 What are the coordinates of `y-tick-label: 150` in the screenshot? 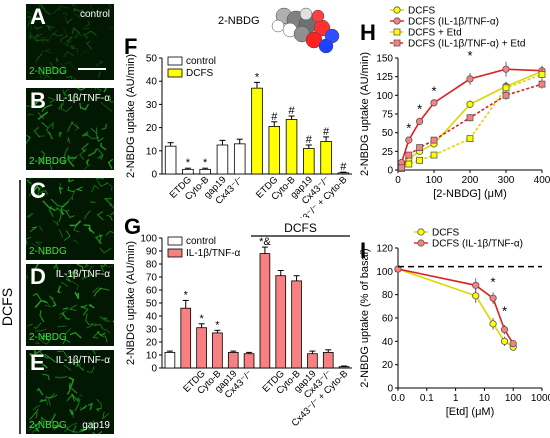 It's located at (384, 59).